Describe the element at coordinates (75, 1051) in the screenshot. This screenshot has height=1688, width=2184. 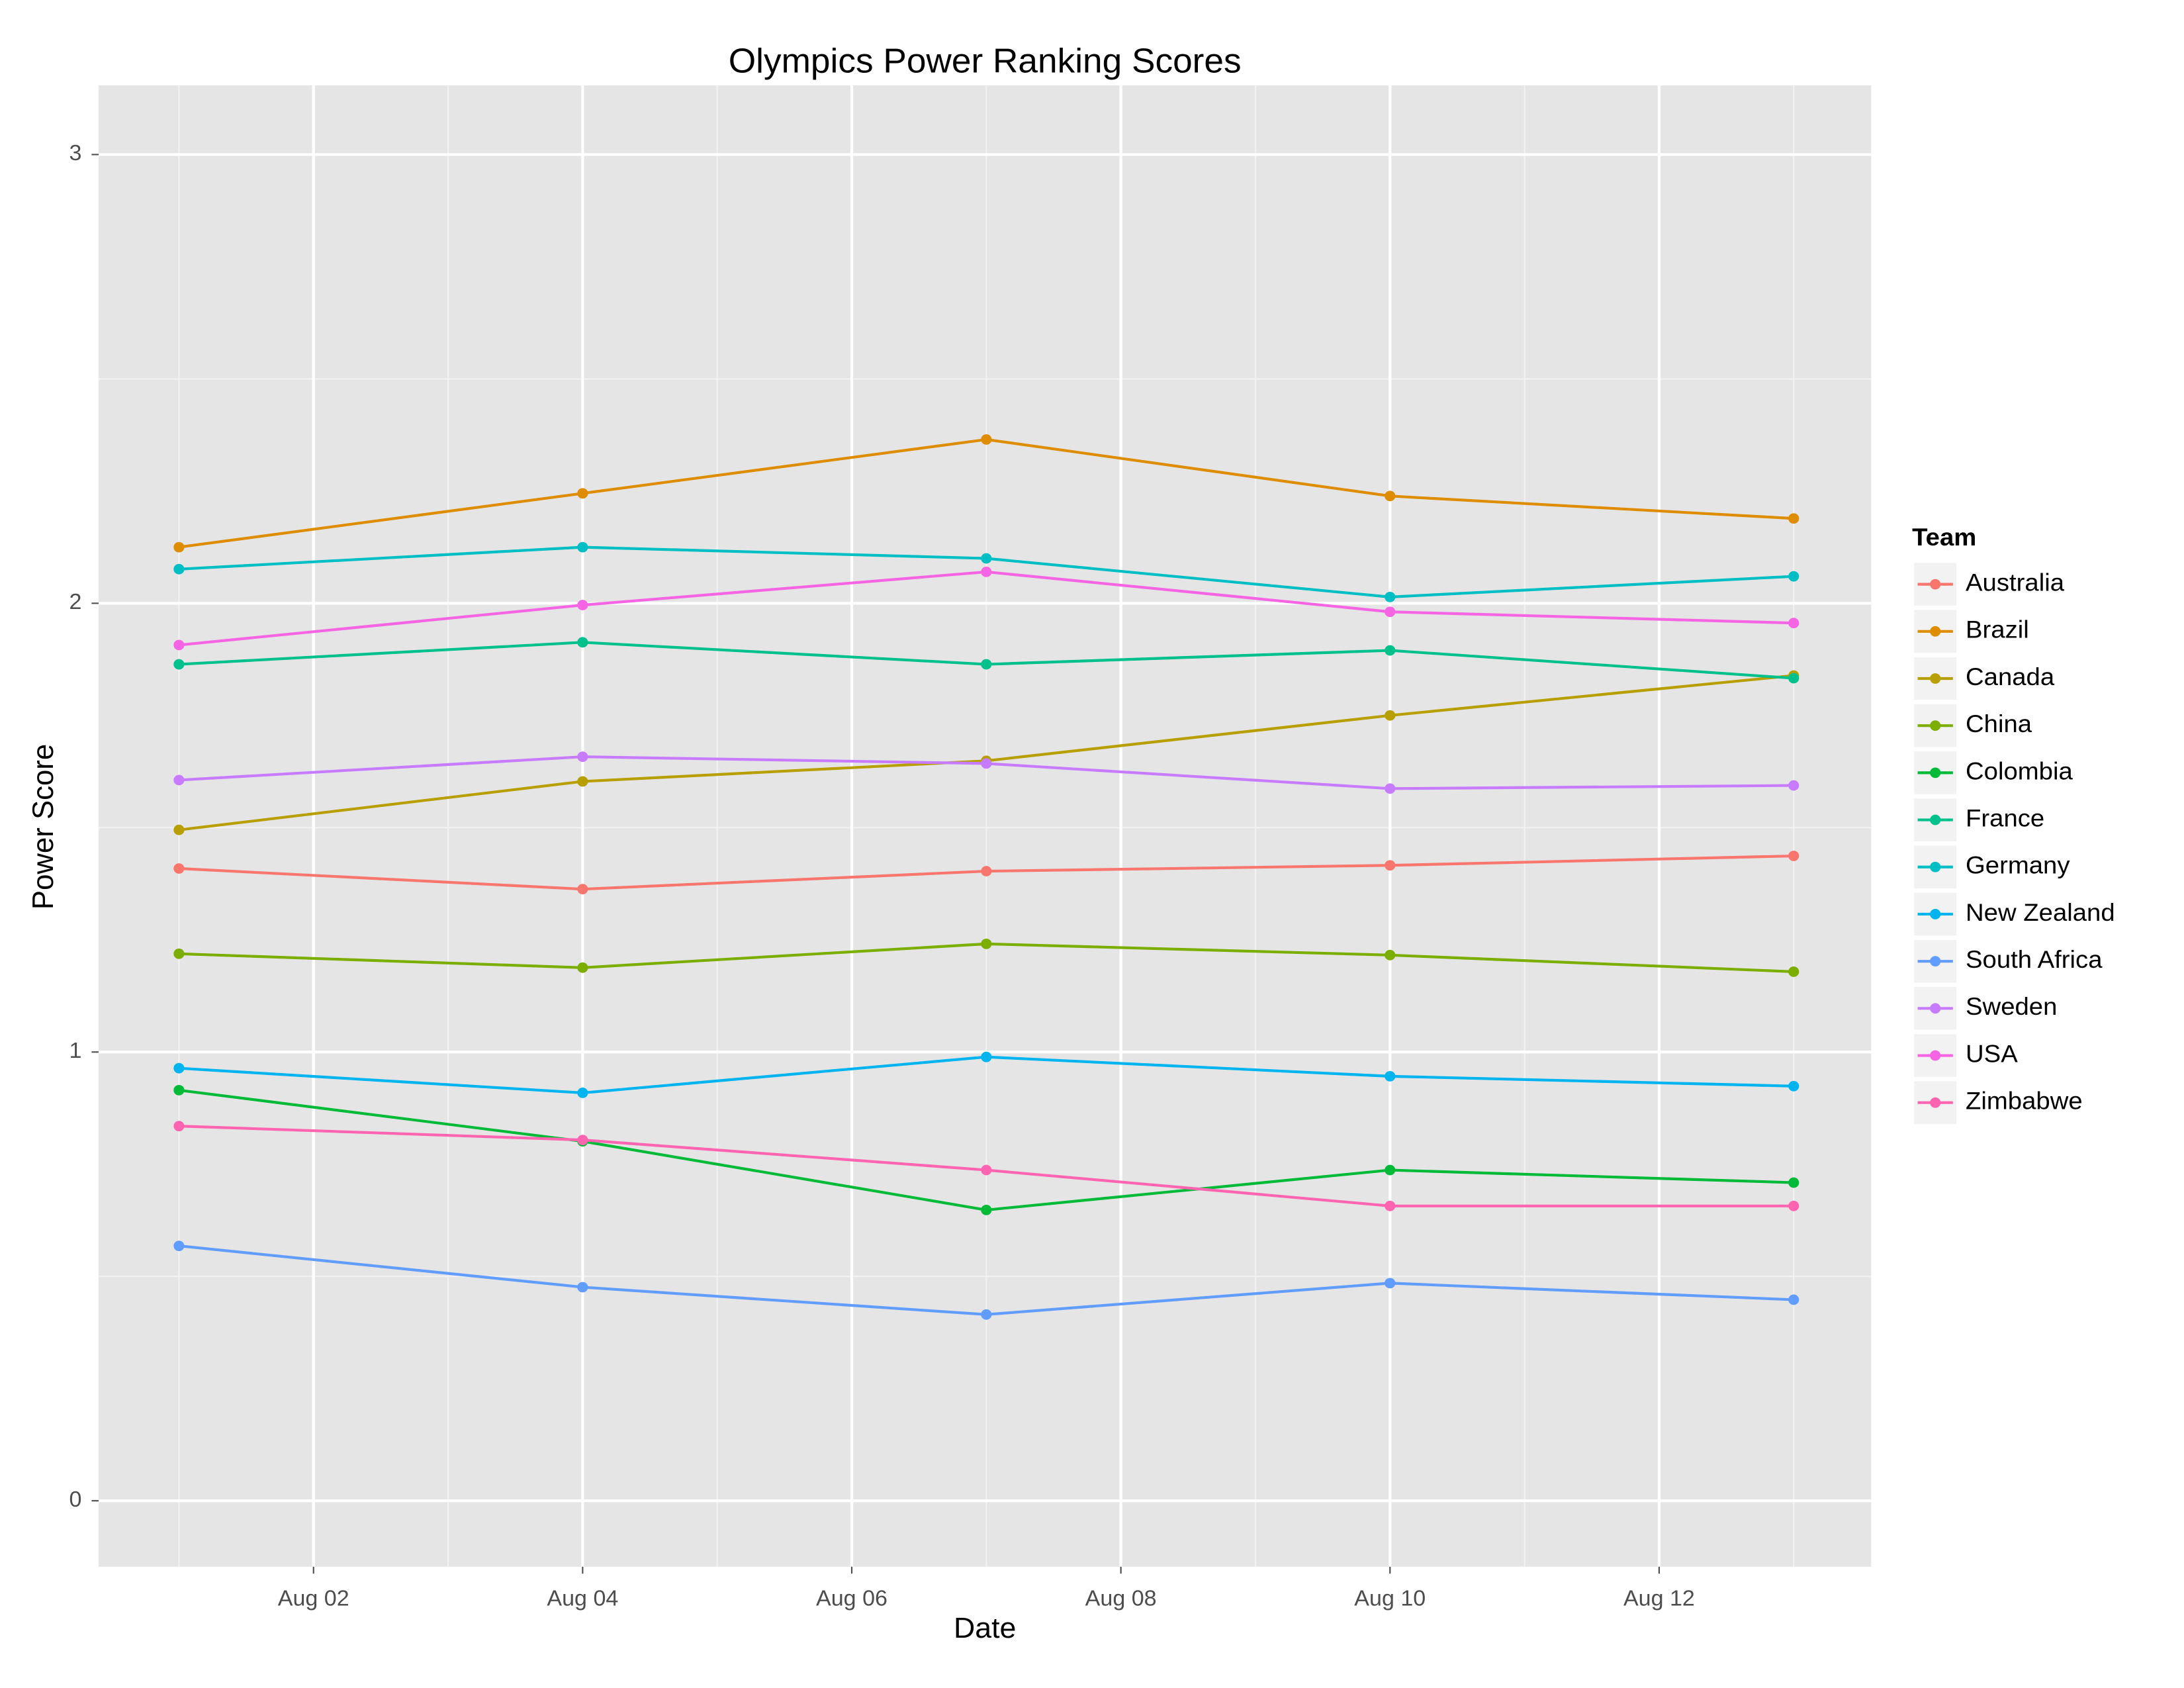
I see `y-tick-label: 1` at that location.